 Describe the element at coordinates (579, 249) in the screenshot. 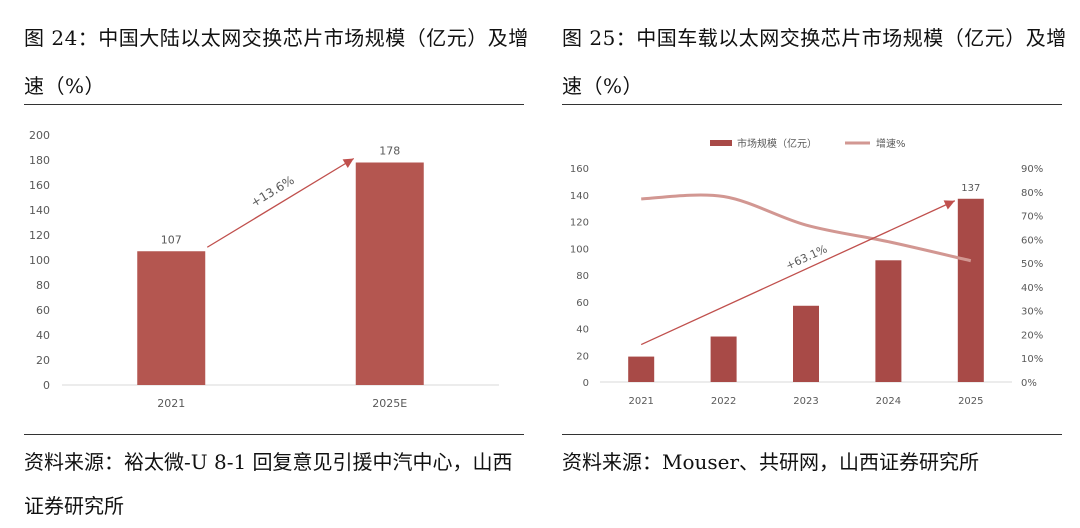

I see `y-left-tick-label: 100` at that location.